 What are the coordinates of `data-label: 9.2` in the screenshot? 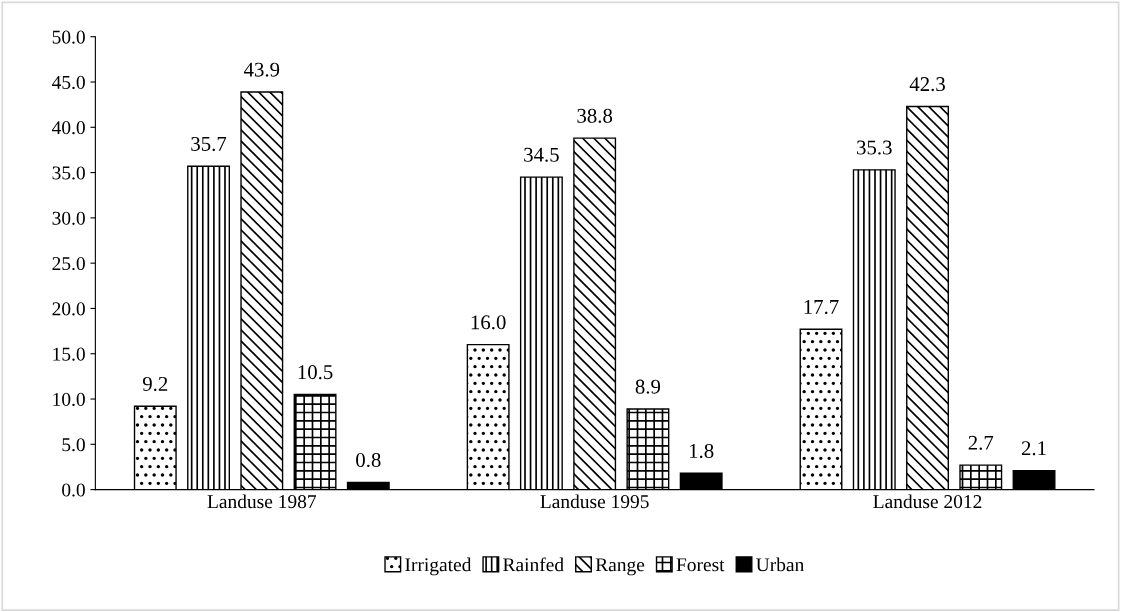 It's located at (155, 384).